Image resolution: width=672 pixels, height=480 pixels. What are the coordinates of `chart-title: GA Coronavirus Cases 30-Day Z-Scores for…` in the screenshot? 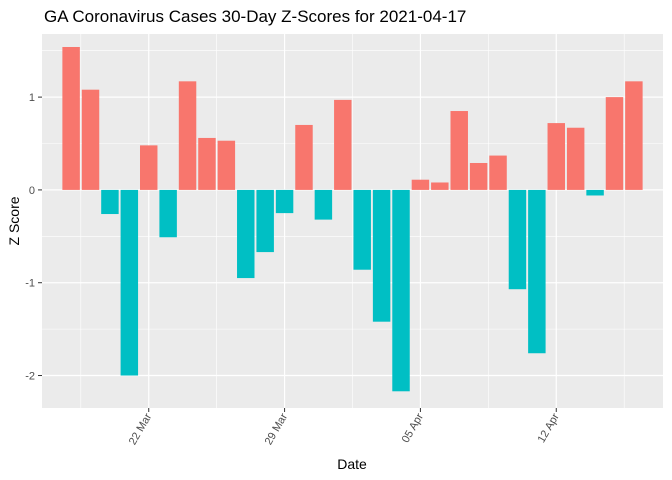 It's located at (255, 16).